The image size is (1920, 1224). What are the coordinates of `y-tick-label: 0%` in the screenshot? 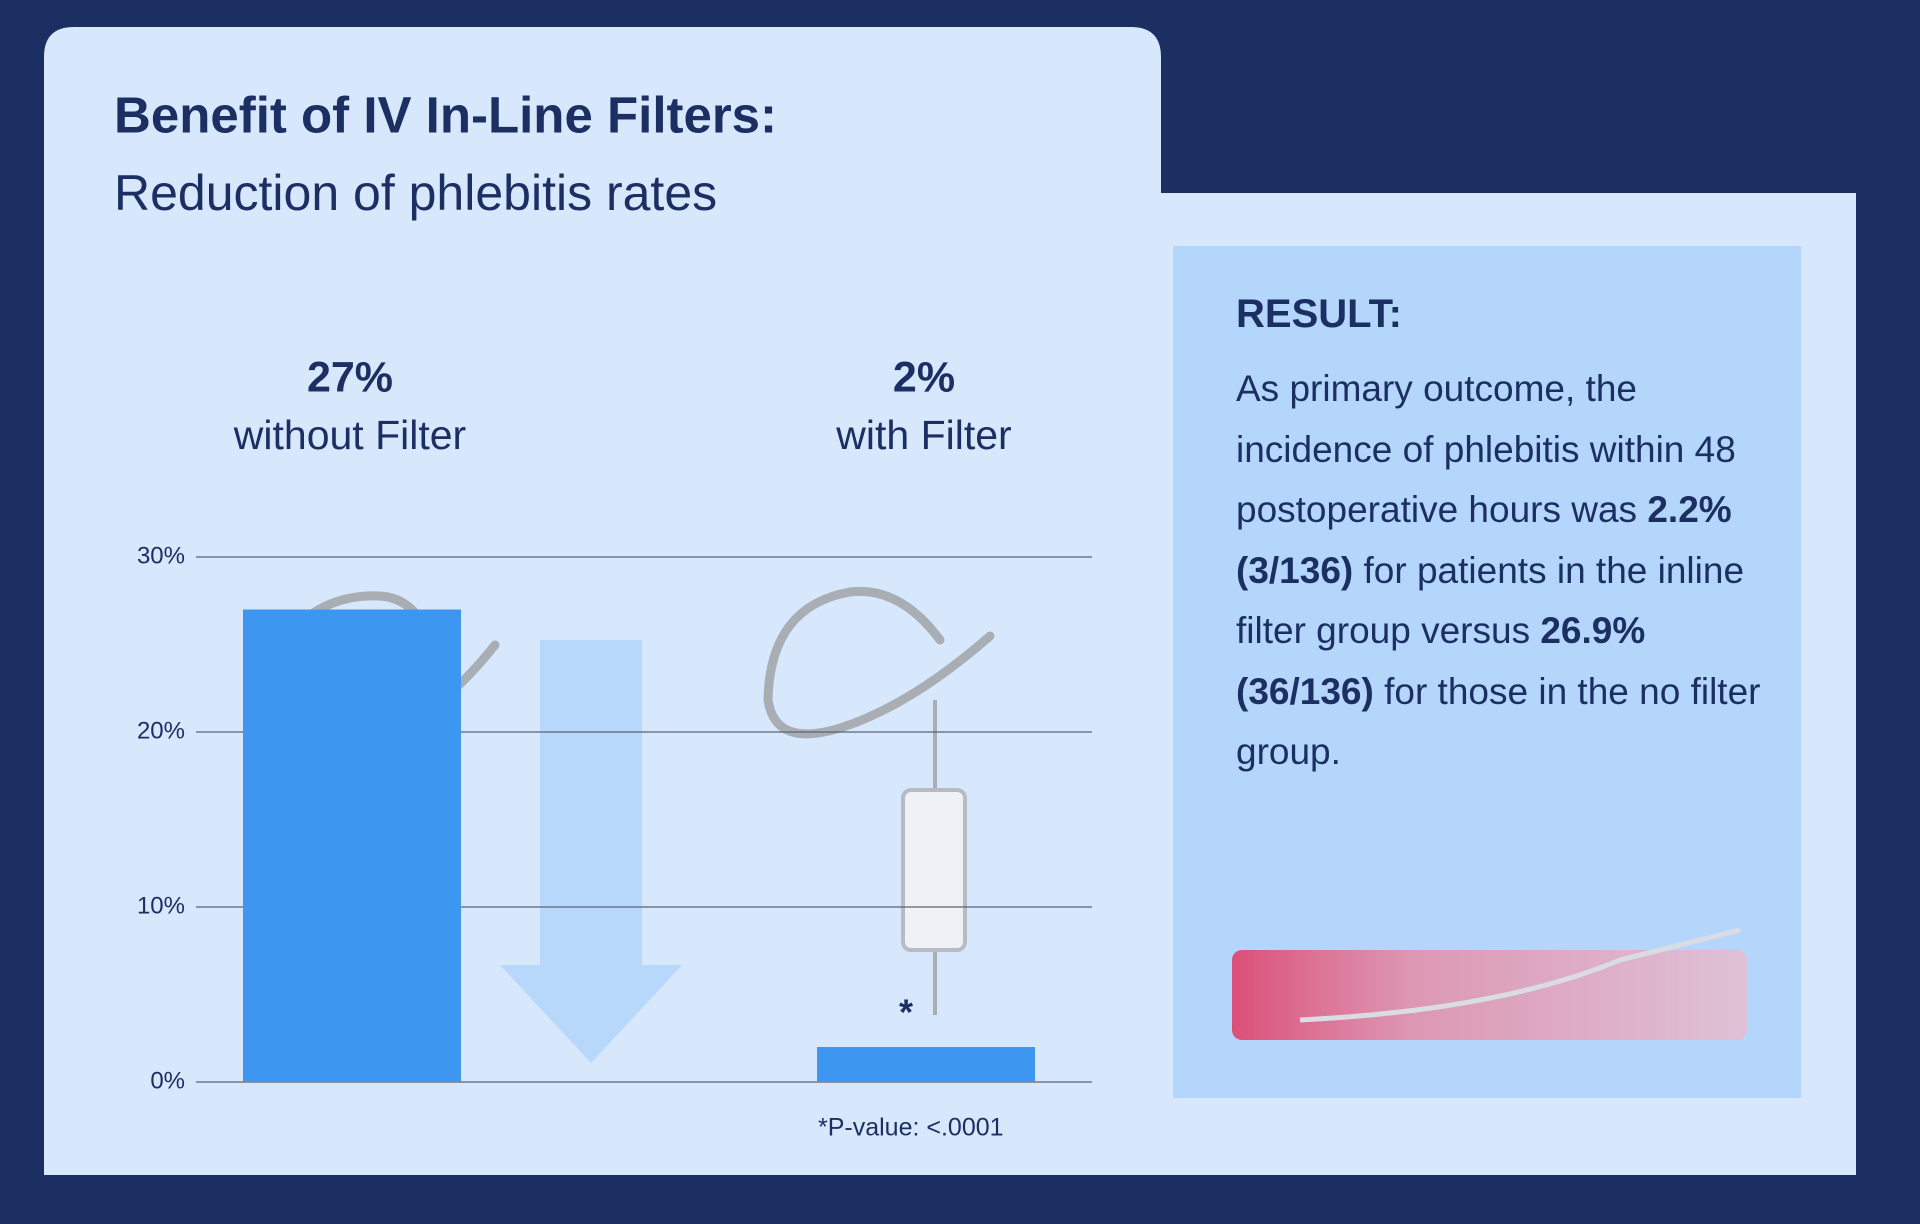 It's located at (167, 1080).